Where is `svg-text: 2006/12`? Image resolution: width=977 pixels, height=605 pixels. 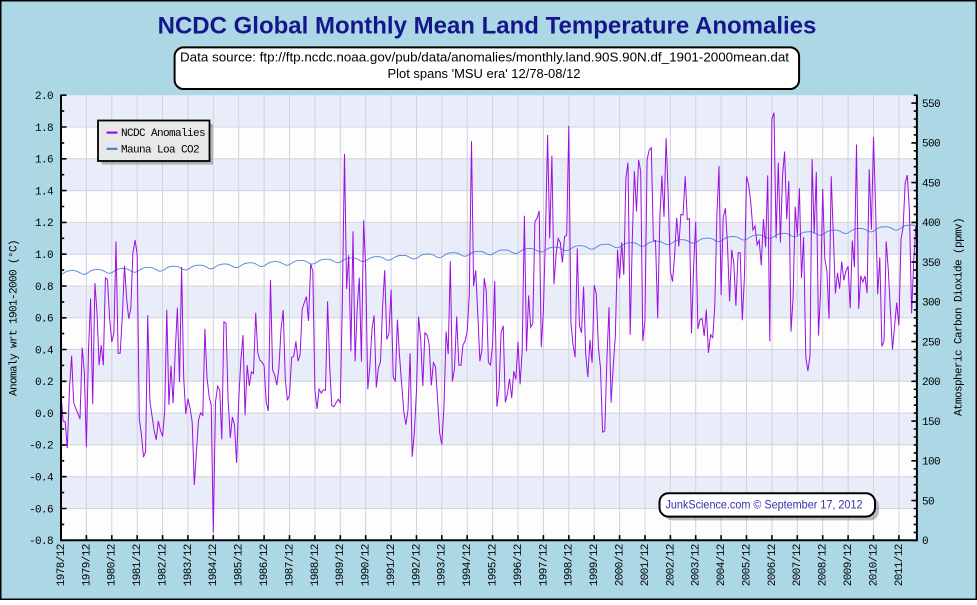 svg-text: 2006/12 is located at coordinates (773, 565).